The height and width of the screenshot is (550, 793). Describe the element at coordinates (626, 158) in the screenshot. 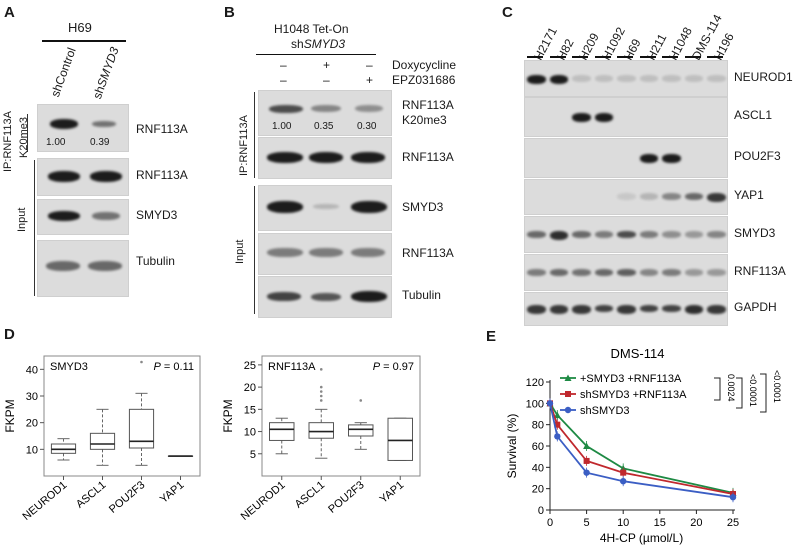

I see `blot-c-pou2f3` at that location.